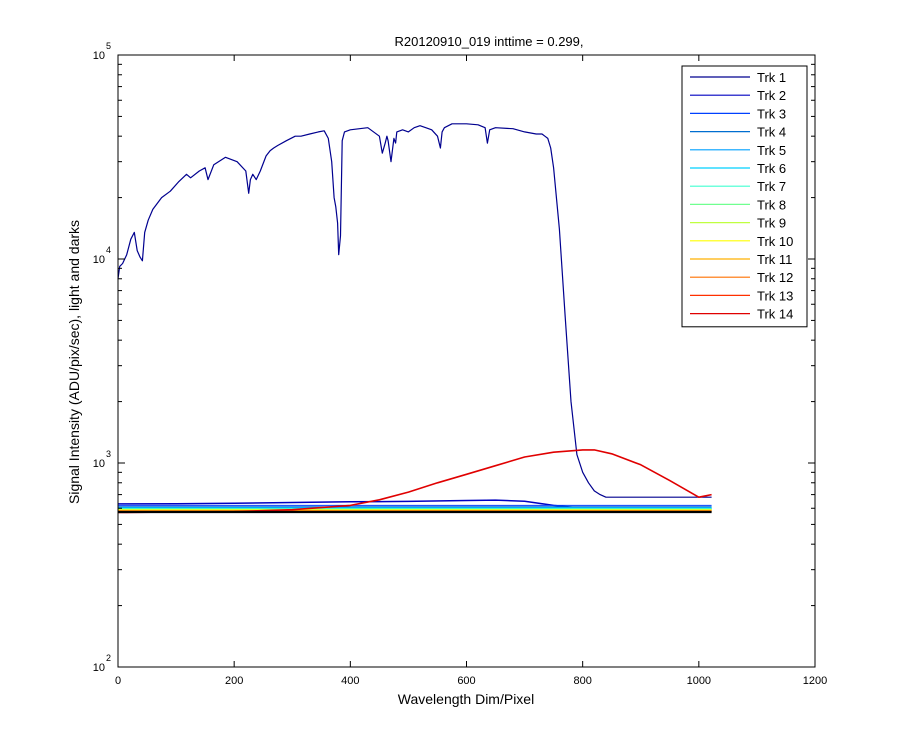 The height and width of the screenshot is (755, 900). What do you see at coordinates (234, 681) in the screenshot?
I see `x-tick-label: 200` at bounding box center [234, 681].